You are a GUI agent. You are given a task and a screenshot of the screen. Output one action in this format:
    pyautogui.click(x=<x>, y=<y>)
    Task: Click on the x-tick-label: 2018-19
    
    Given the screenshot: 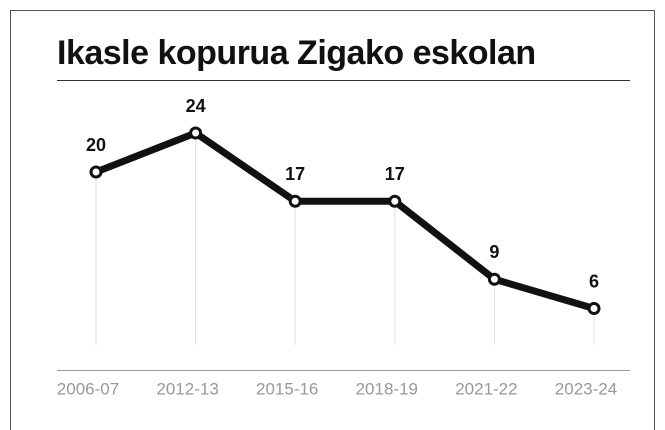 What is the action you would take?
    pyautogui.click(x=387, y=388)
    